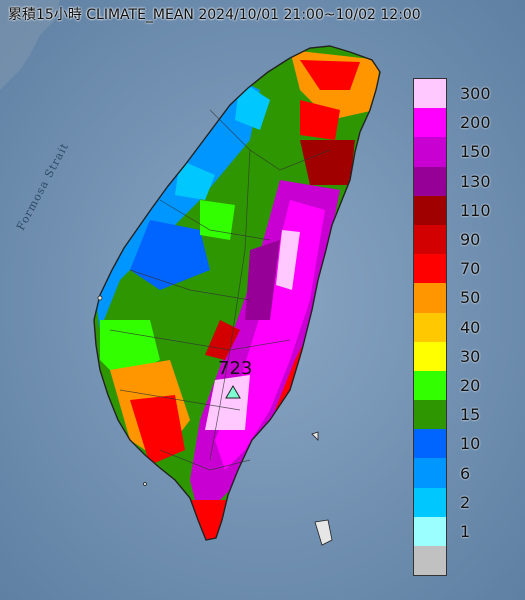 This screenshot has height=600, width=525. What do you see at coordinates (470, 269) in the screenshot?
I see `legend-label: 70` at bounding box center [470, 269].